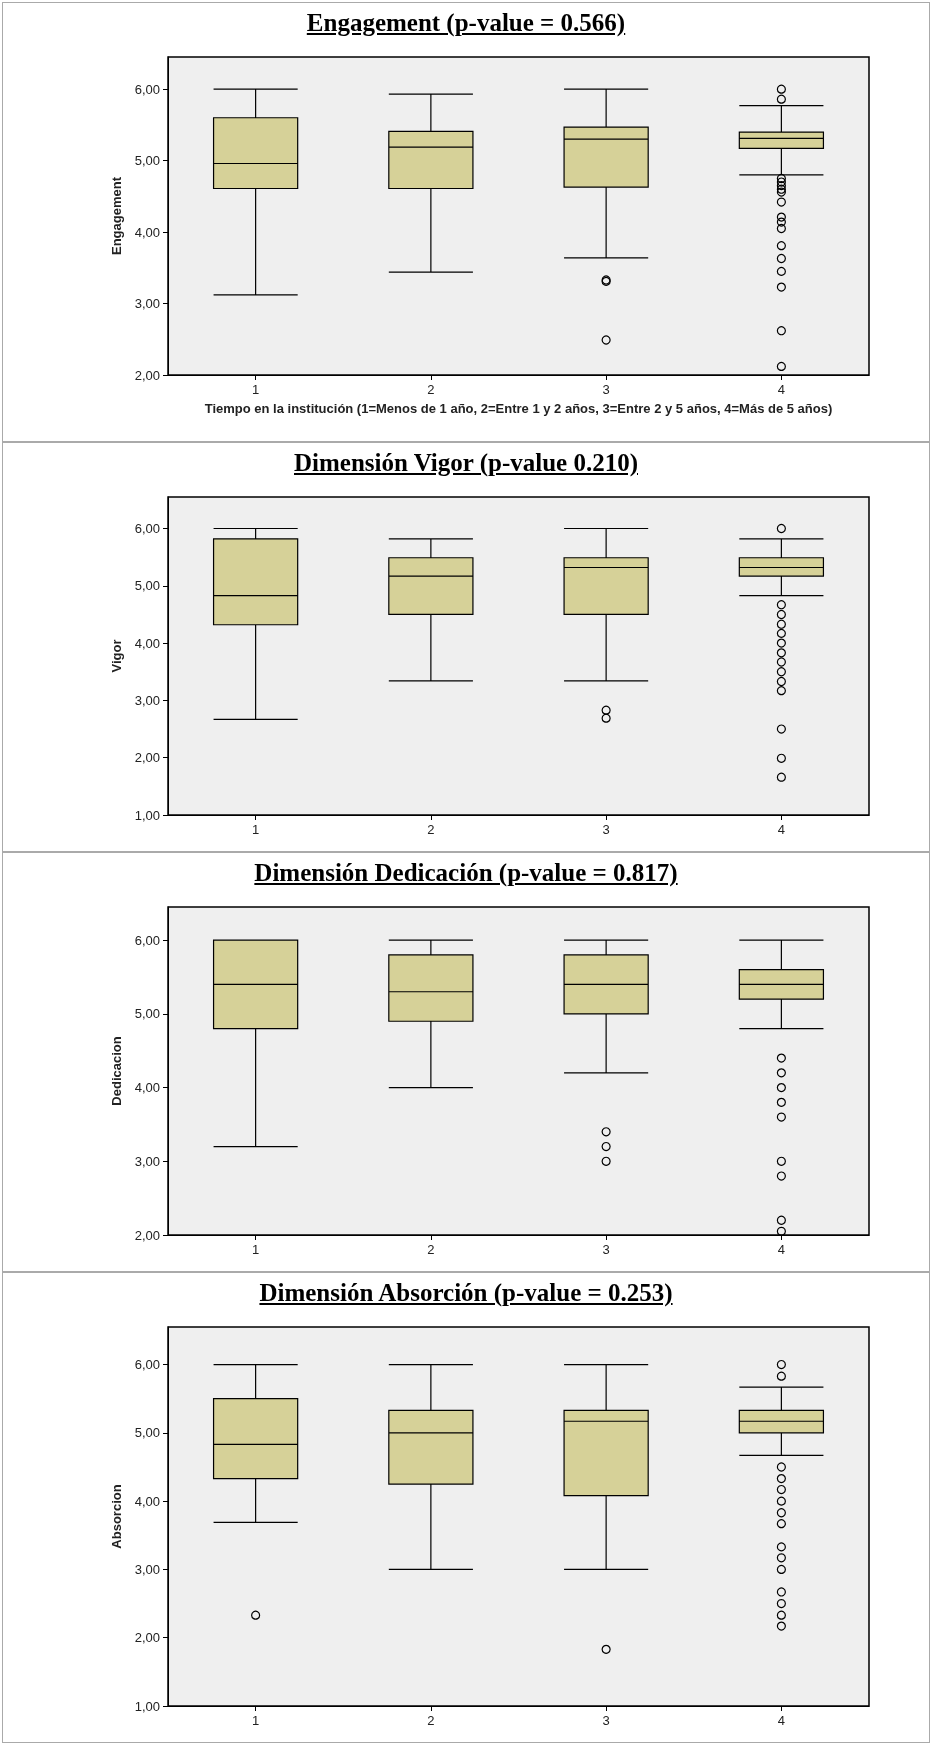  Describe the element at coordinates (466, 463) in the screenshot. I see `chart-title: Dimensión Vigor (p-value 0.210)` at that location.